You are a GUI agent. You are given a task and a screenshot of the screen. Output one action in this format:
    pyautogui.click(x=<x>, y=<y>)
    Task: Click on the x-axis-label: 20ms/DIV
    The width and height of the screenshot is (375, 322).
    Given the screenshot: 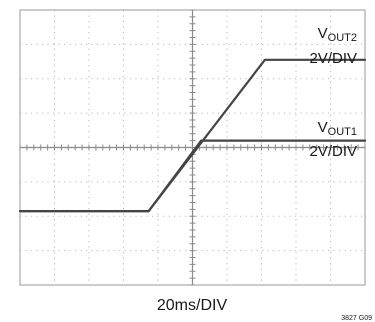 What is the action you would take?
    pyautogui.click(x=192, y=305)
    